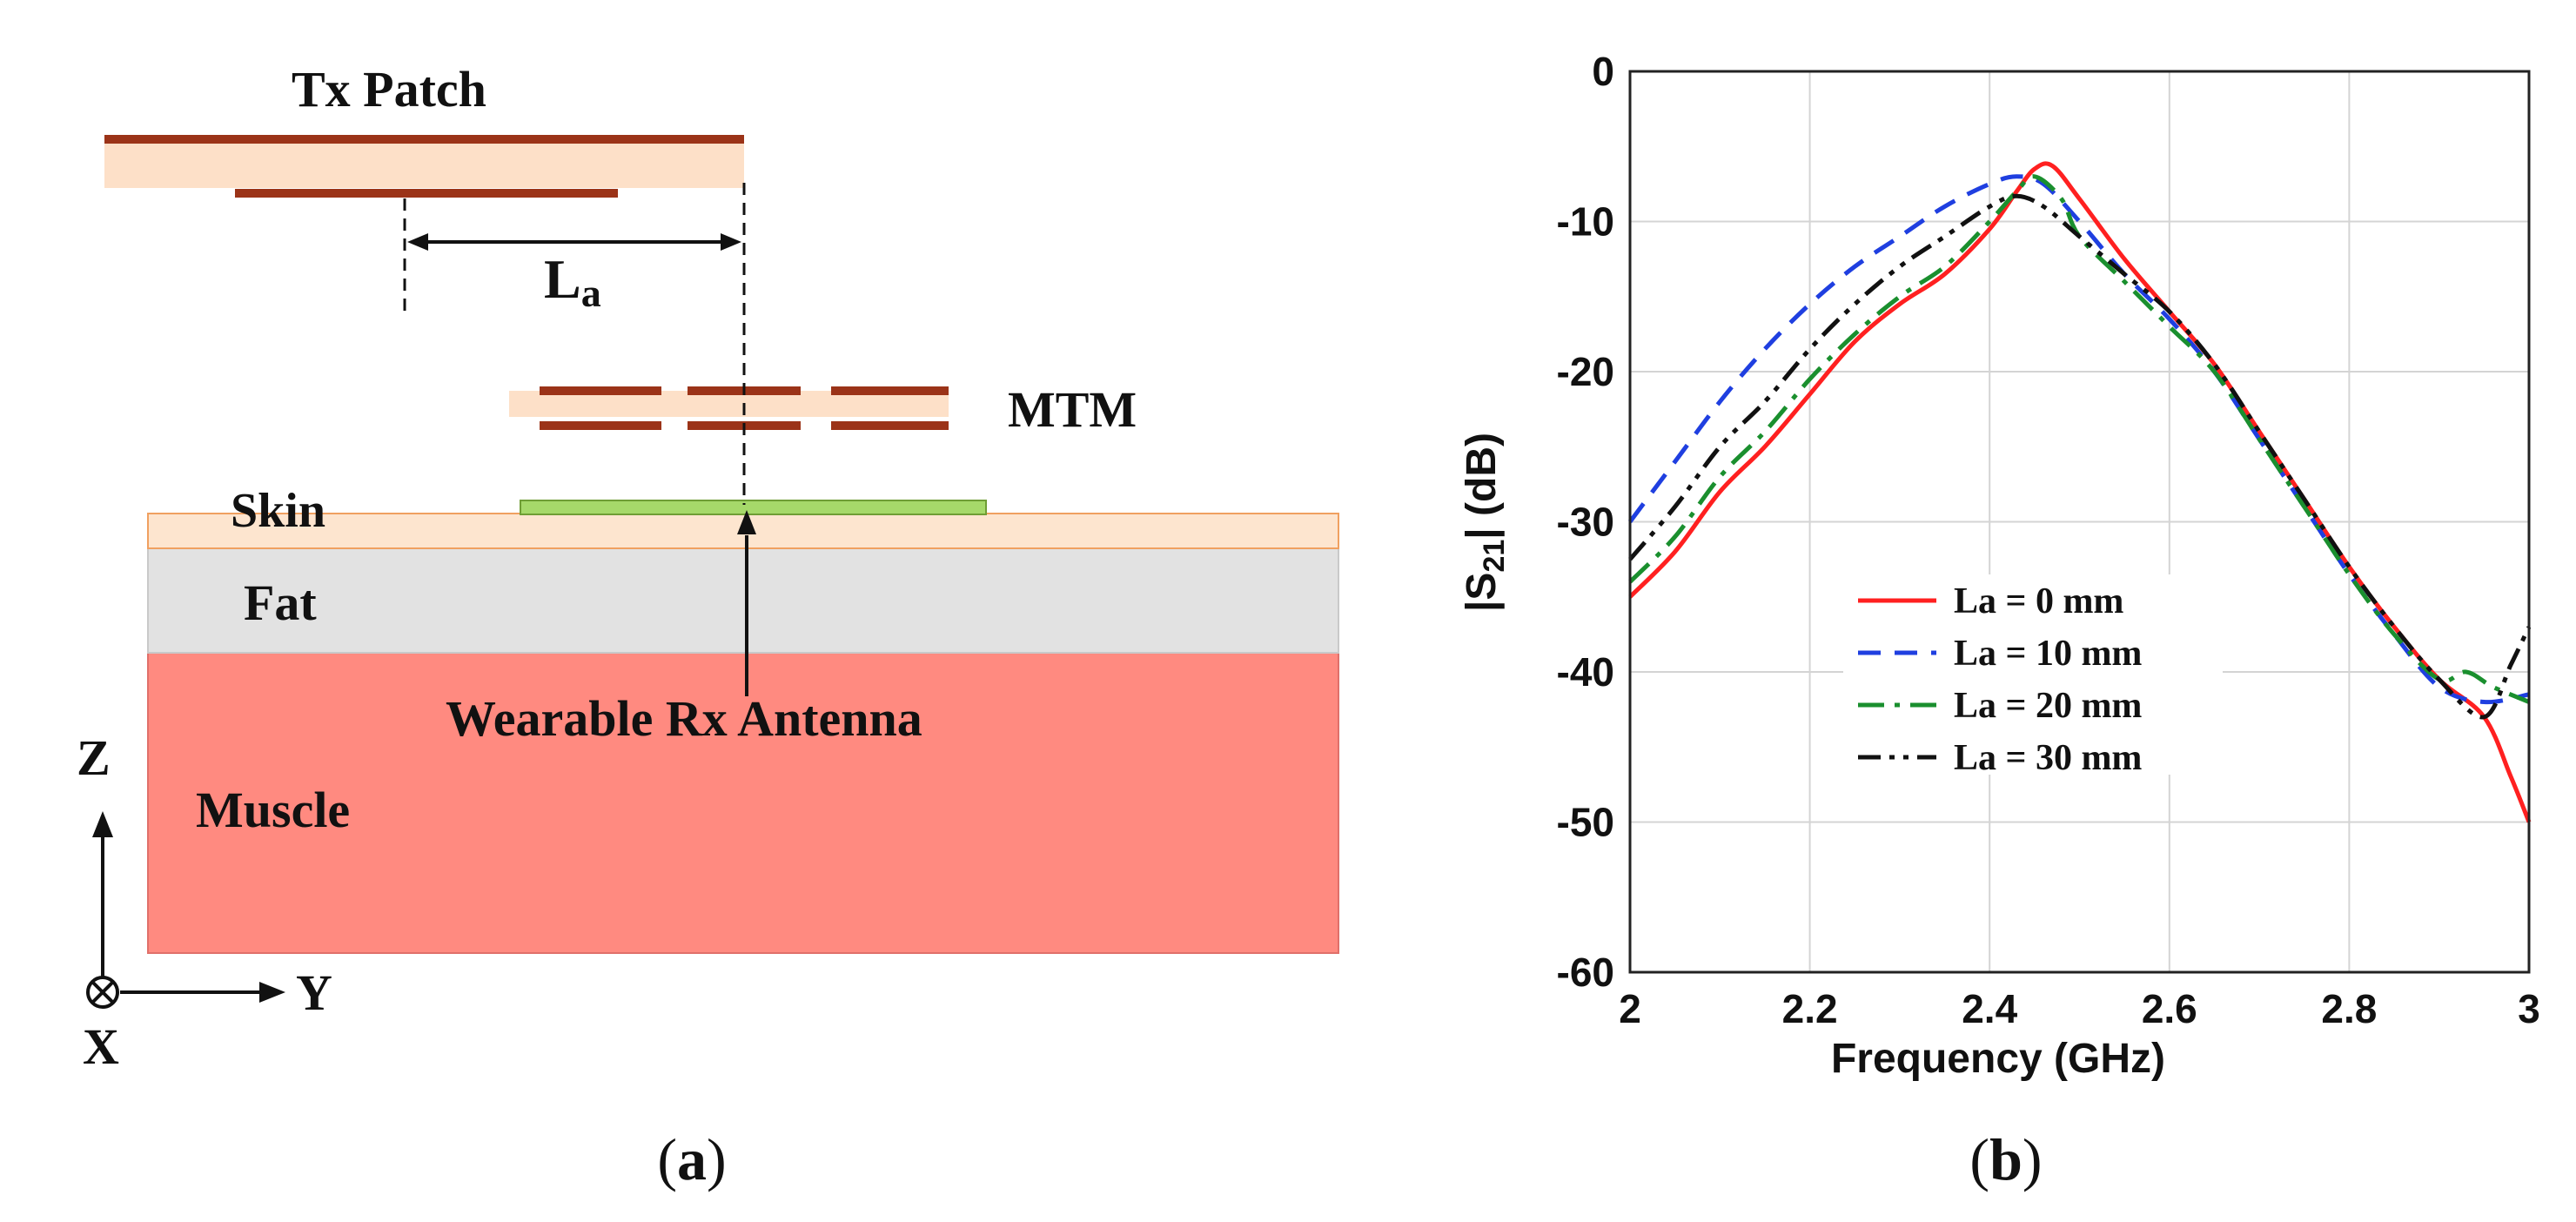  Describe the element at coordinates (600, 425) in the screenshot. I see `mtm-cell-1-bottom` at that location.